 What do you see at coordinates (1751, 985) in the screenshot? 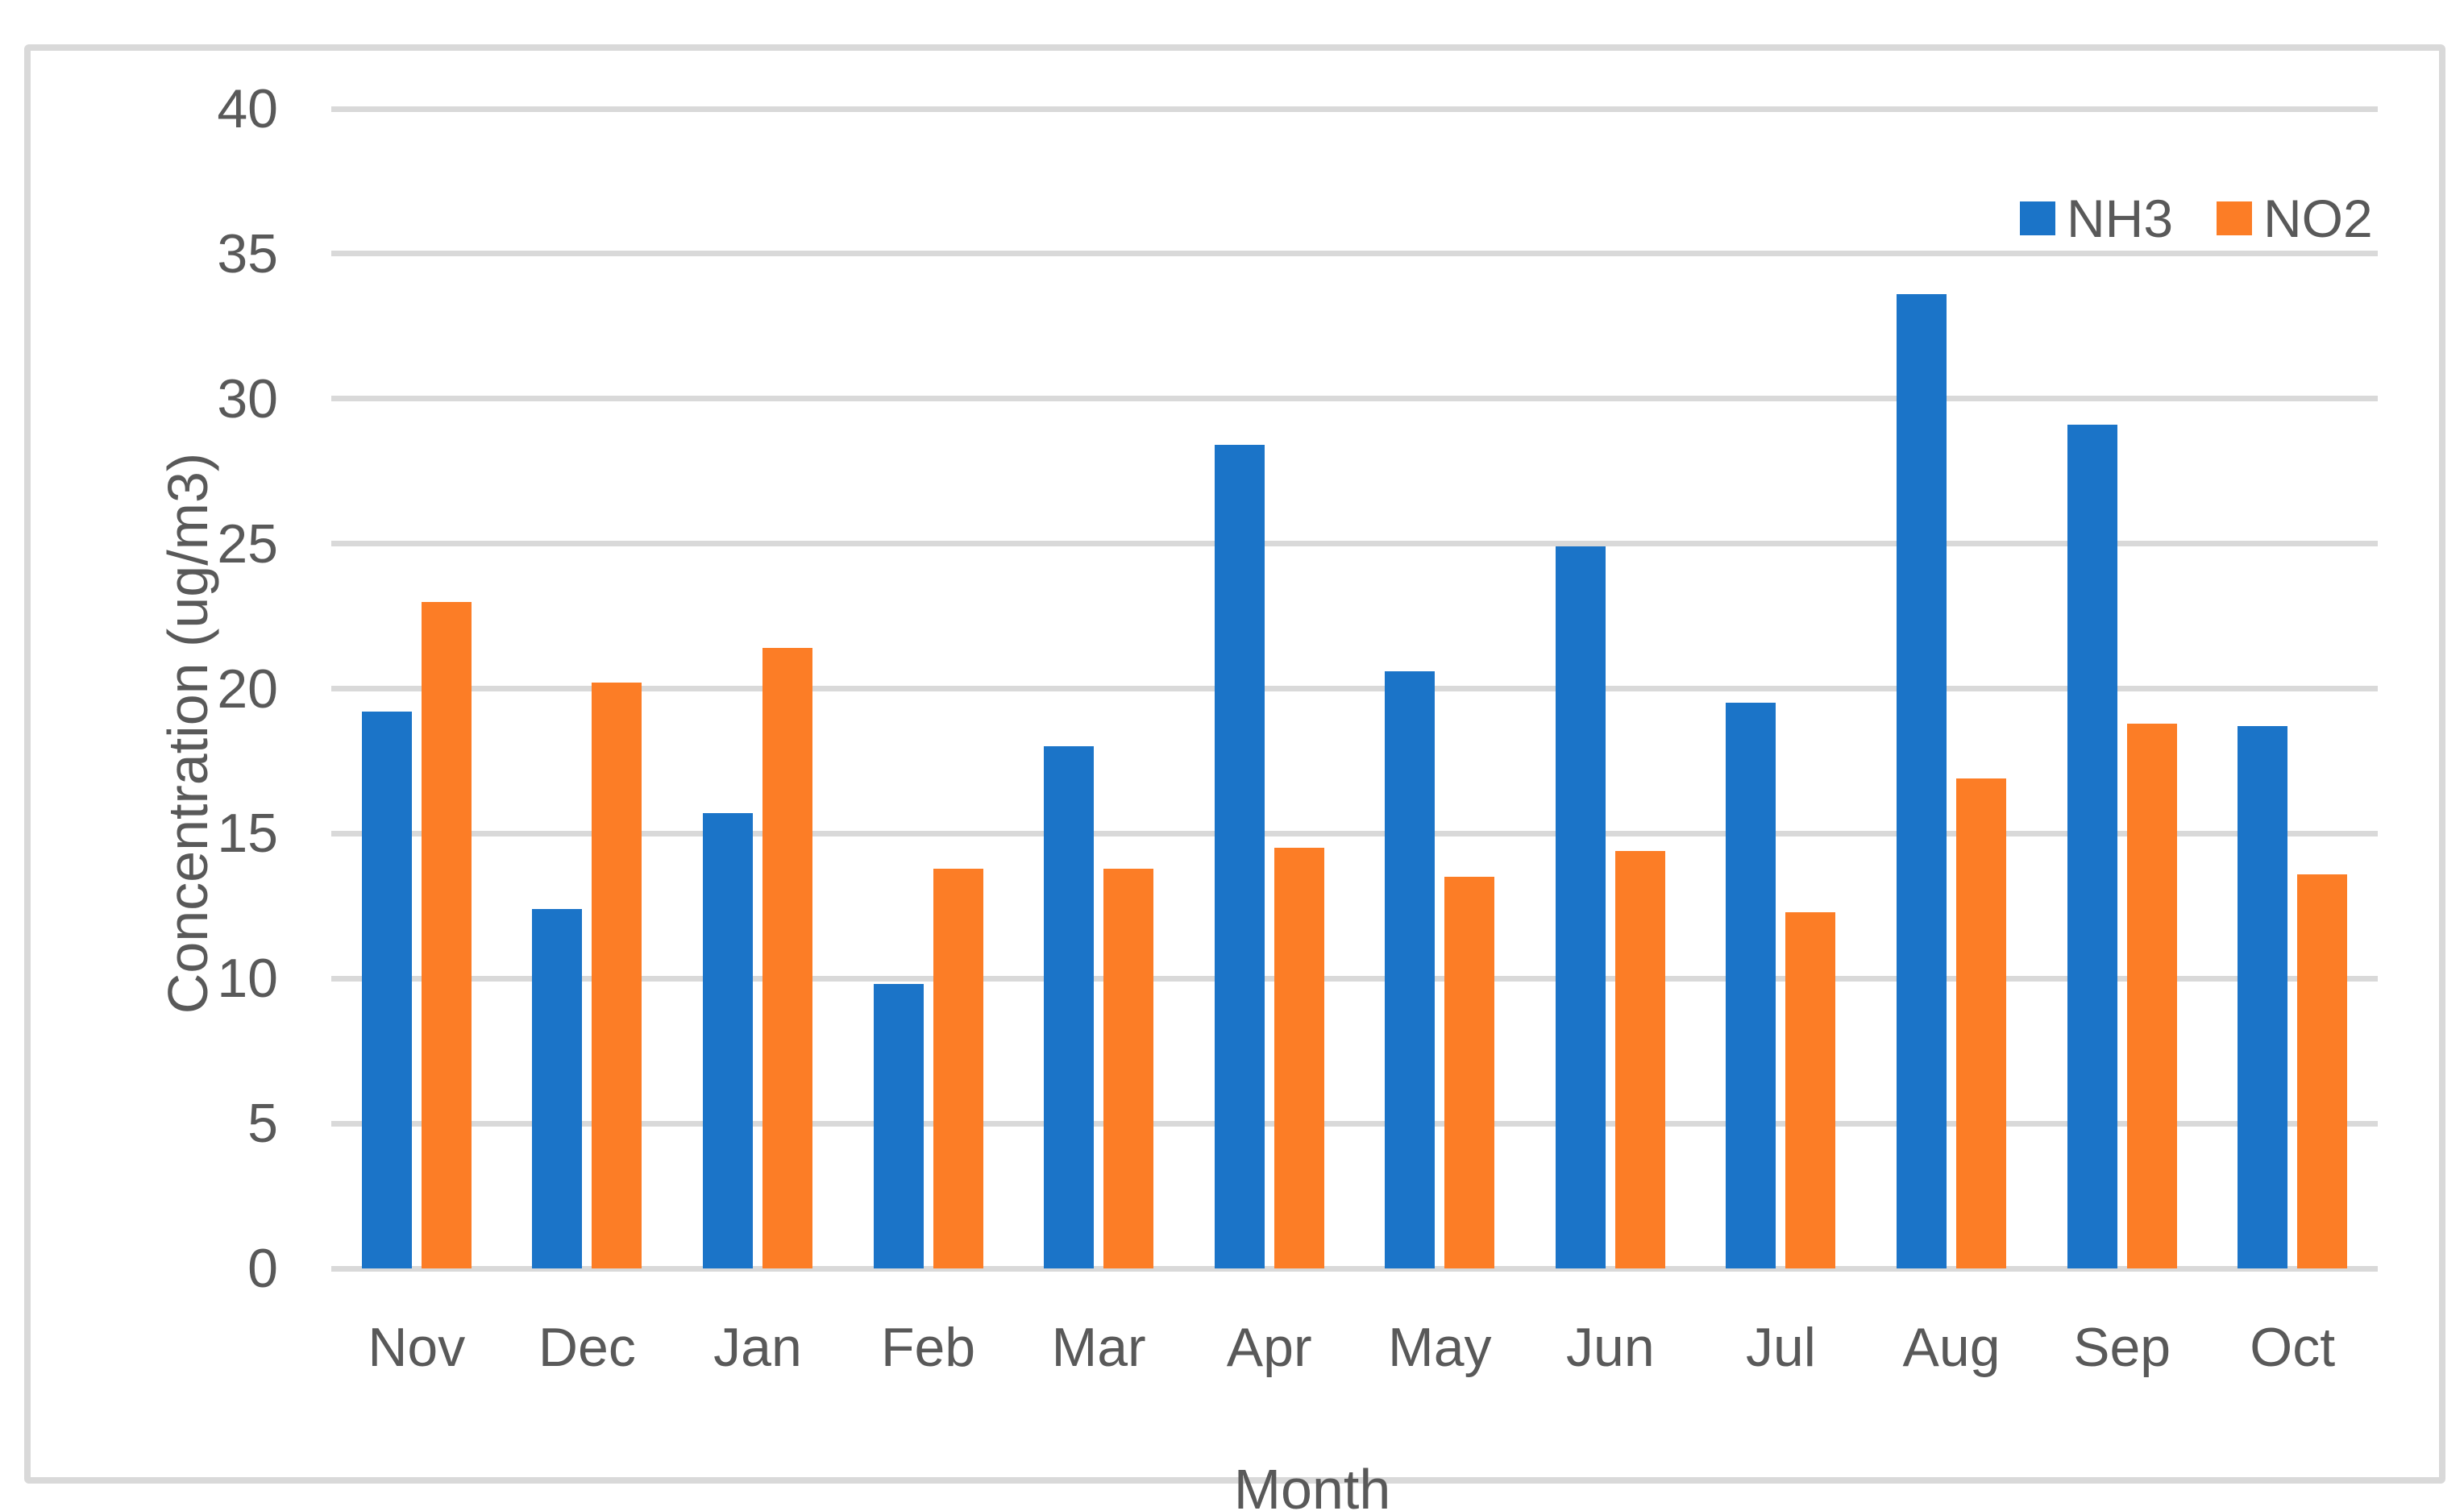
I see `bar-nh3-jul` at bounding box center [1751, 985].